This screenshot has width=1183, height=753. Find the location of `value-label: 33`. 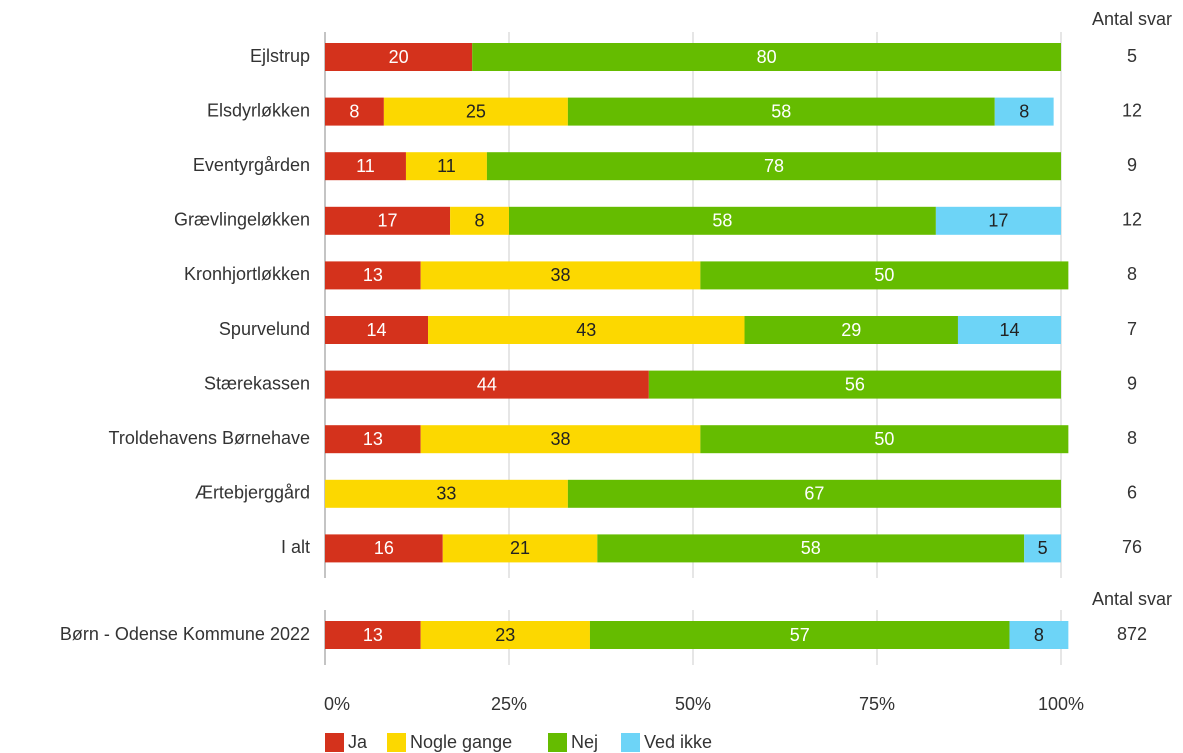

value-label: 33 is located at coordinates (446, 494).